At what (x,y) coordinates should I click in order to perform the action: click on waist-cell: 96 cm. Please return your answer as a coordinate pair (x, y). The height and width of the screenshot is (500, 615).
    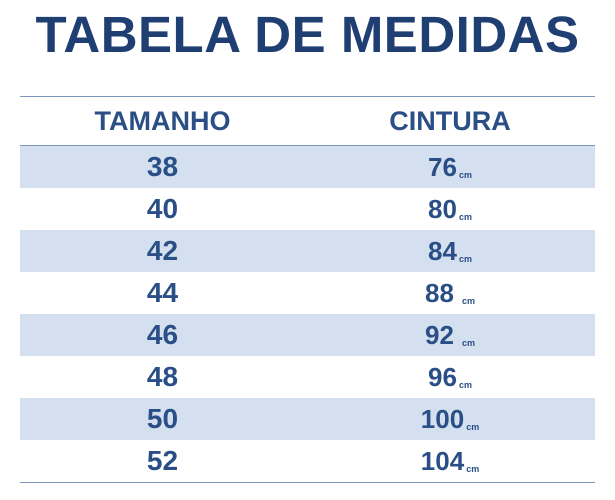
    Looking at the image, I should click on (450, 377).